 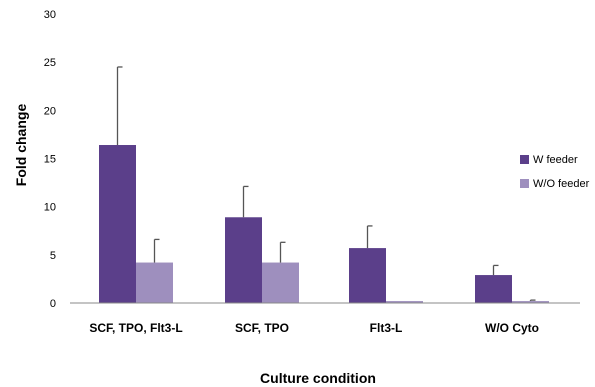 I want to click on y-axis-ticks: 0 5 10 15 20 25 30, so click(x=50, y=159).